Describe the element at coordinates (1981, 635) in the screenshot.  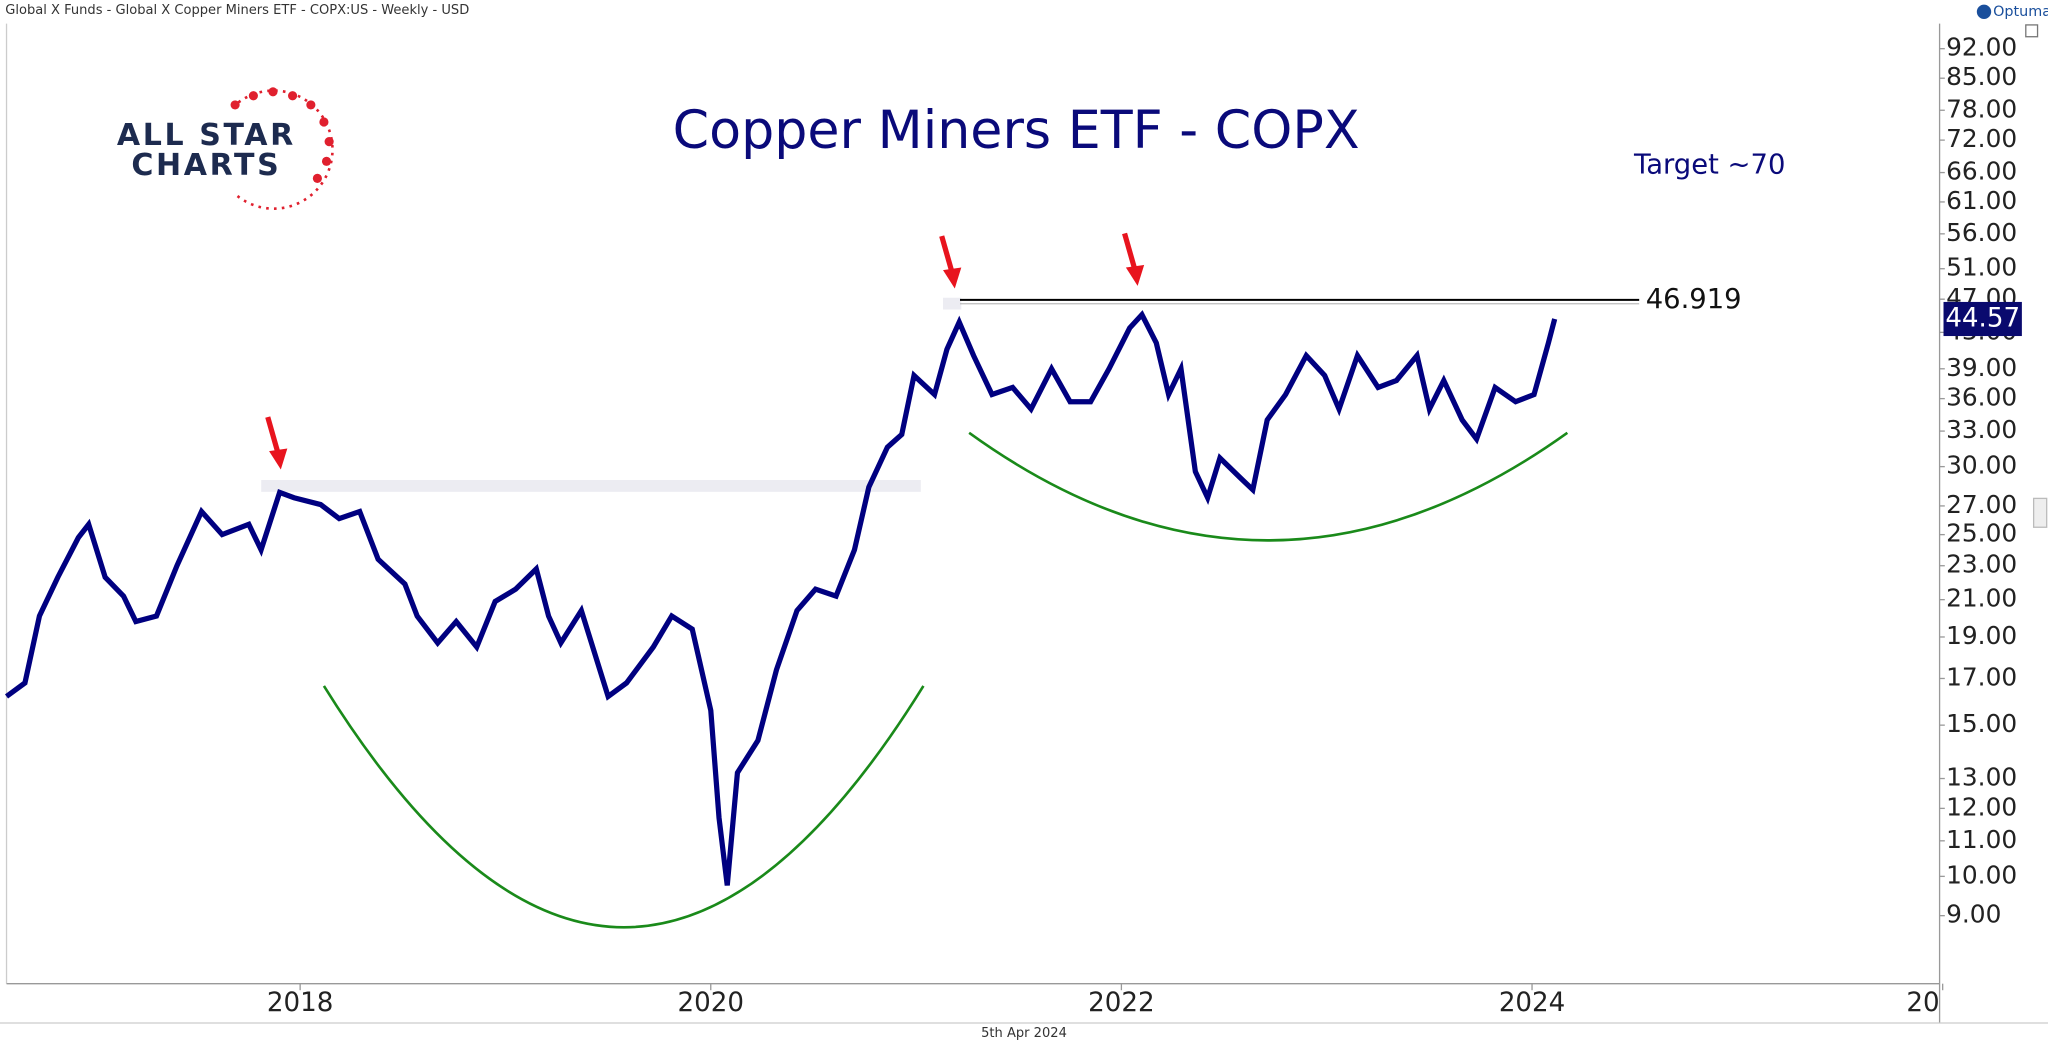
I see `y-tick-label: 19.00` at that location.